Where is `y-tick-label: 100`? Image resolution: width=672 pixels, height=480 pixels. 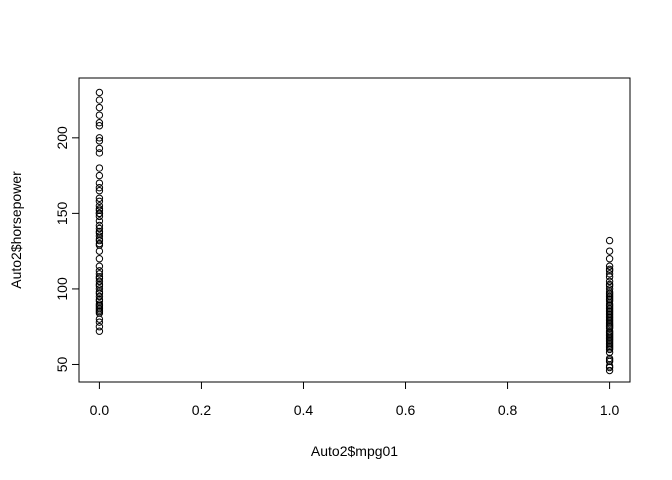 y-tick-label: 100 is located at coordinates (62, 289).